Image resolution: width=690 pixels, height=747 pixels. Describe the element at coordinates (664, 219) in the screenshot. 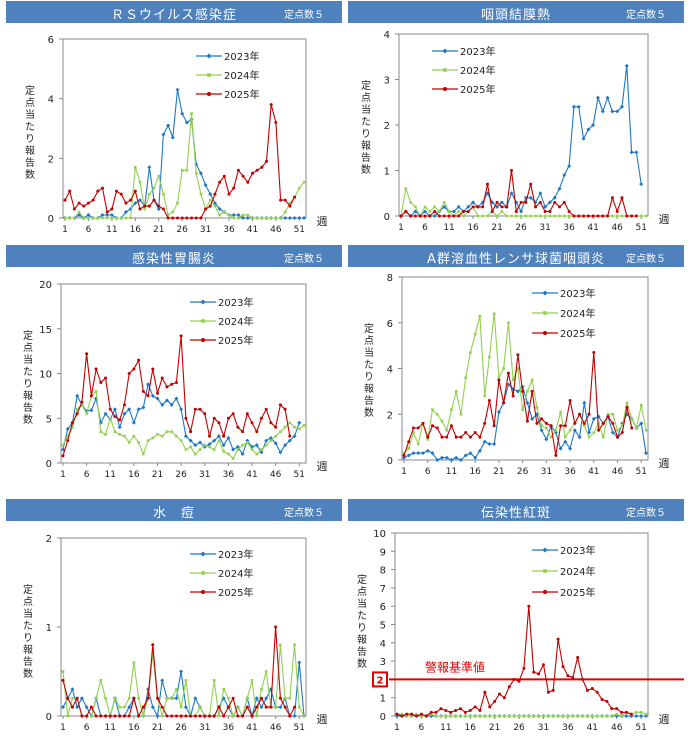

I see `x-axis-label: 週` at that location.